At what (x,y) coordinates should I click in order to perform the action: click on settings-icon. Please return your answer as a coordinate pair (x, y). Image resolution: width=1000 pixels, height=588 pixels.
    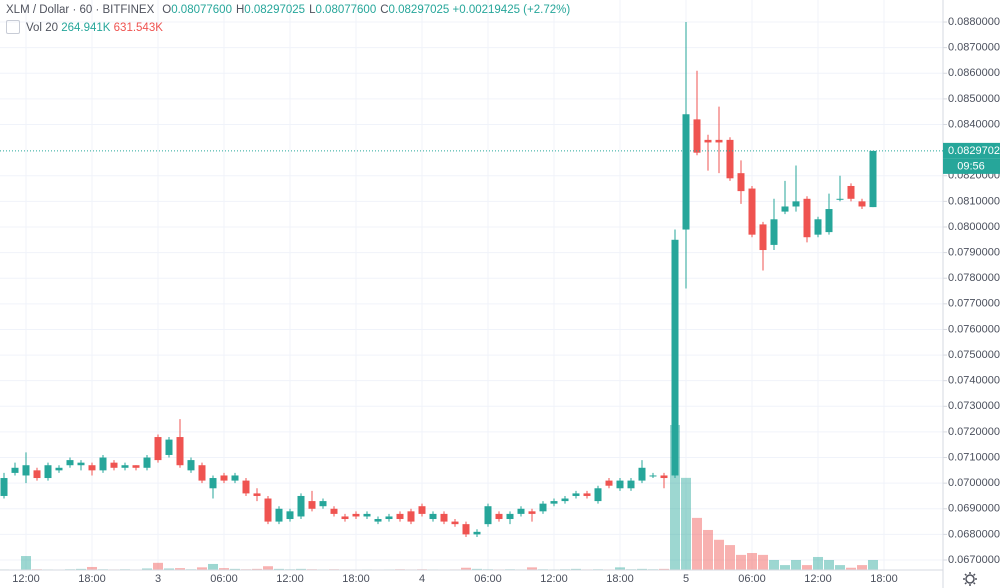
    Looking at the image, I should click on (970, 579).